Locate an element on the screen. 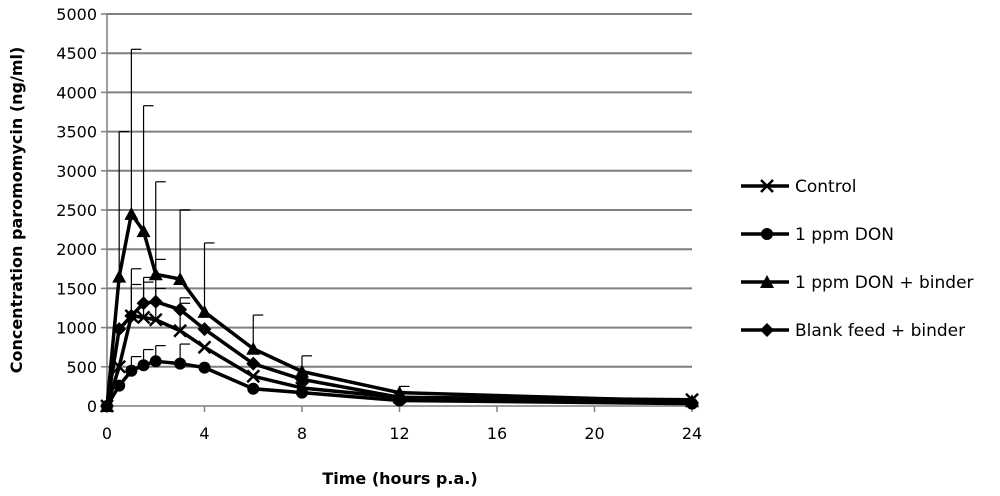 The width and height of the screenshot is (1000, 496). data-point-0-1-stroke-b is located at coordinates (119, 366).